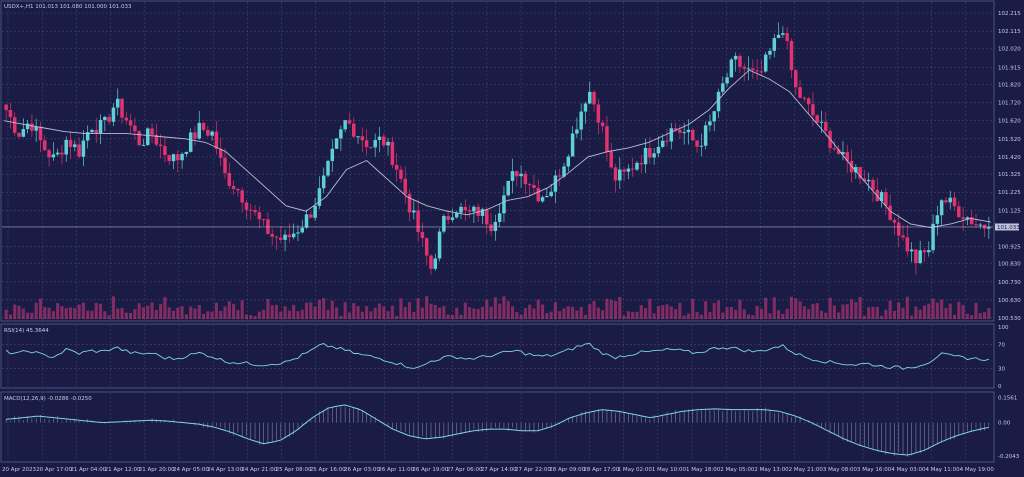 Image resolution: width=1024 pixels, height=477 pixels. Describe the element at coordinates (1009, 319) in the screenshot. I see `price-tick-label: 100.530` at that location.